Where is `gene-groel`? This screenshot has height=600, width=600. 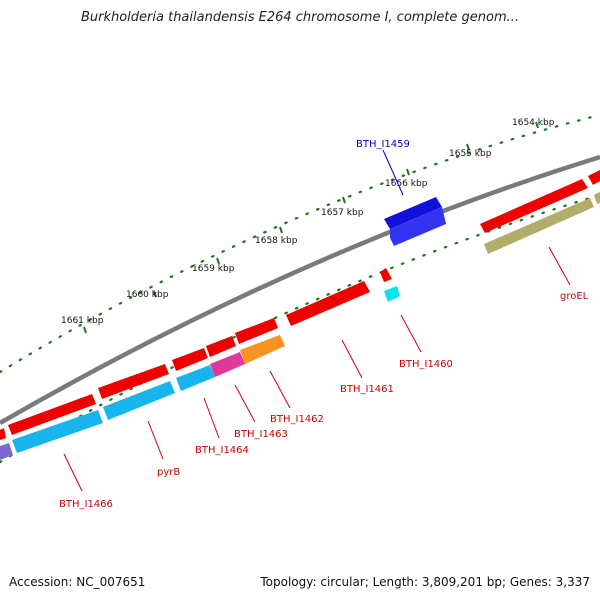
gene-groel is located at coordinates (539, 226).